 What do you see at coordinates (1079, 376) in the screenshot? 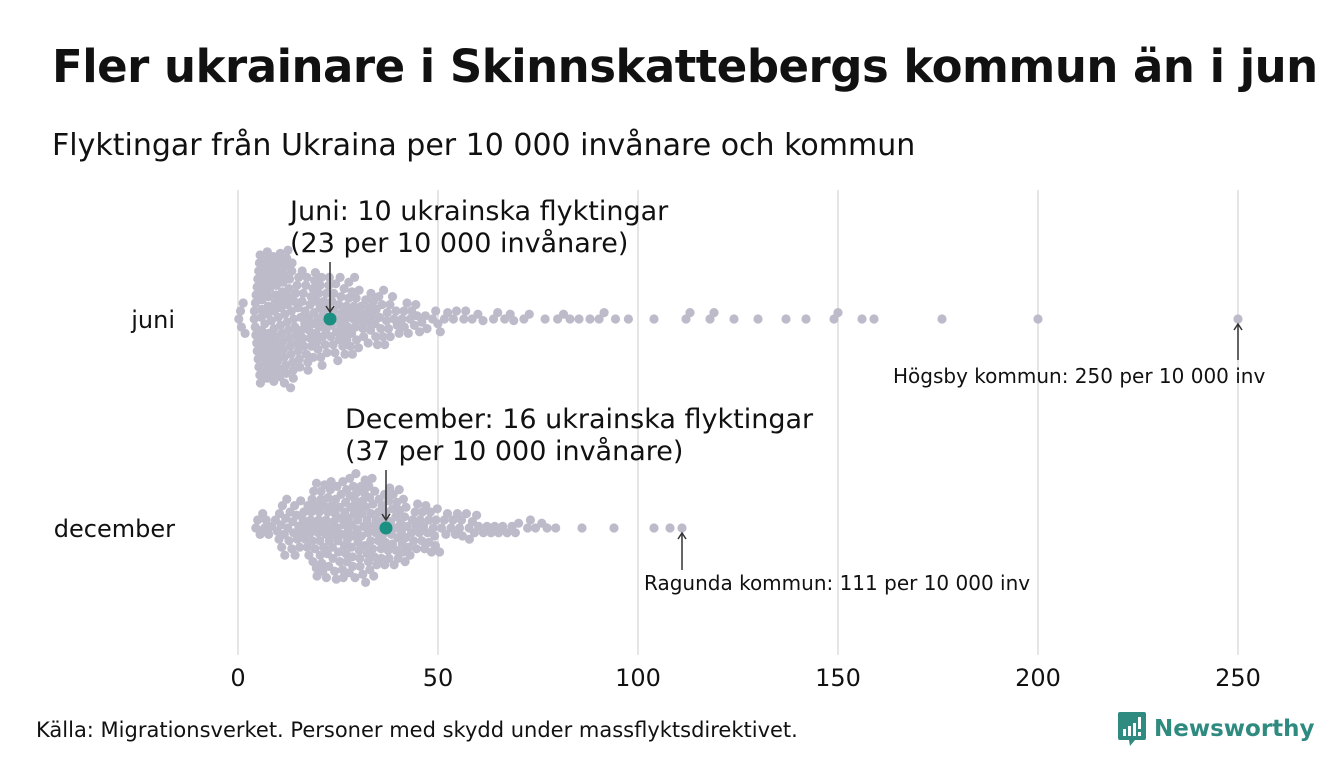
I see `annotation-hogsby: Högsby kommun: 250 per 10 000 inv` at bounding box center [1079, 376].